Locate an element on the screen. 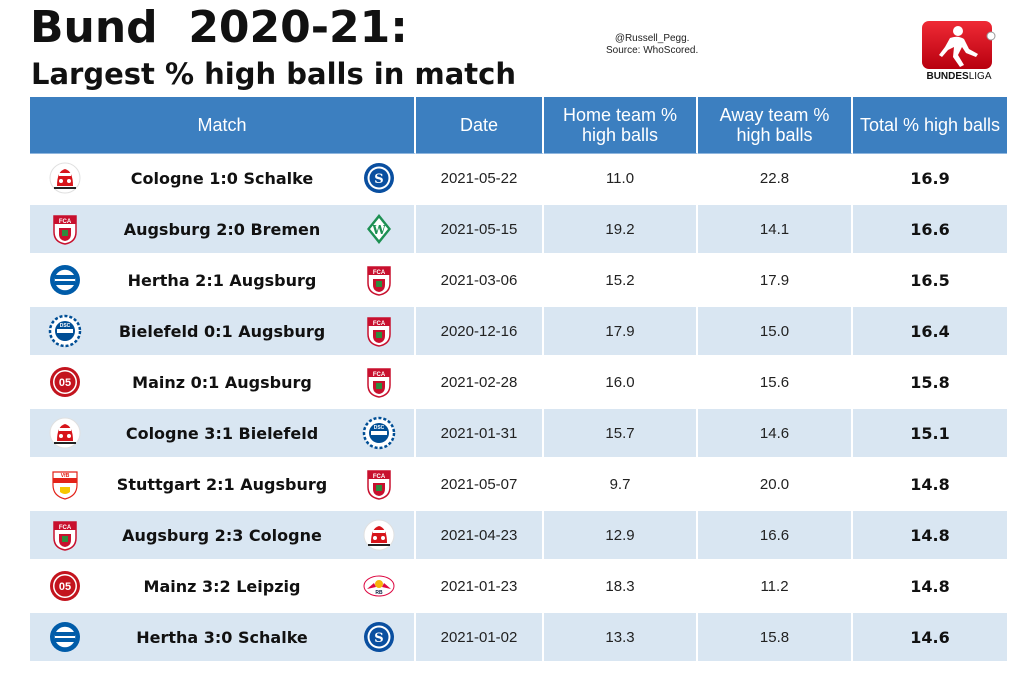 The height and width of the screenshot is (683, 1024). bundesliga-logo-icon is located at coordinates (959, 45).